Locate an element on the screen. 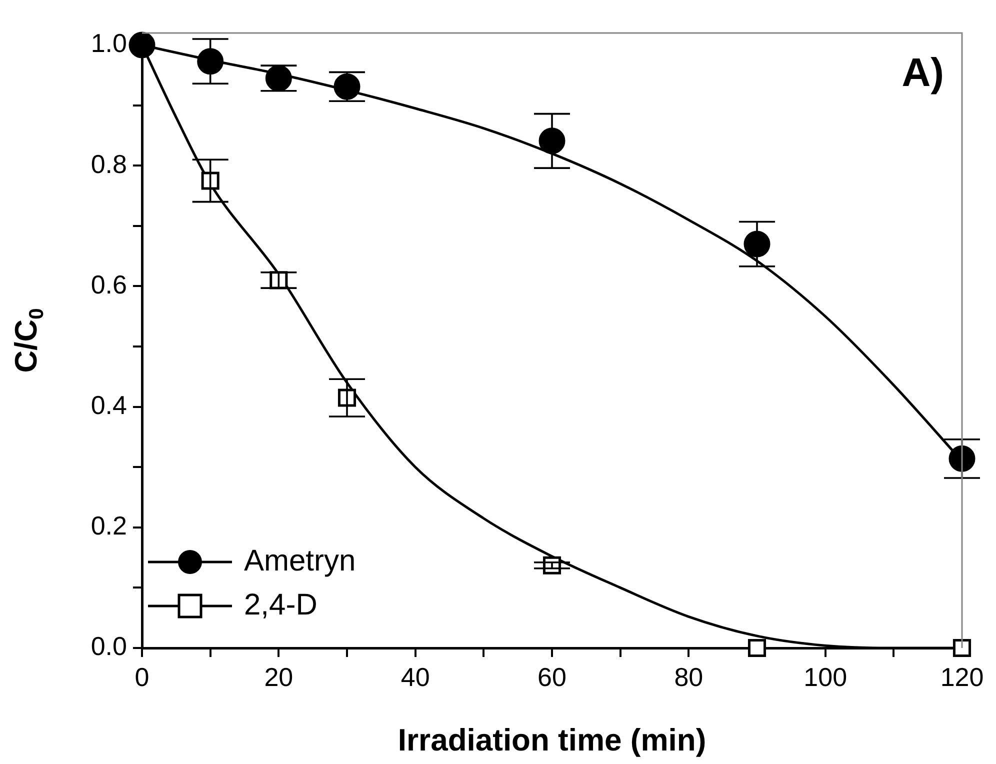  x-tick-label: 40 is located at coordinates (415, 677).